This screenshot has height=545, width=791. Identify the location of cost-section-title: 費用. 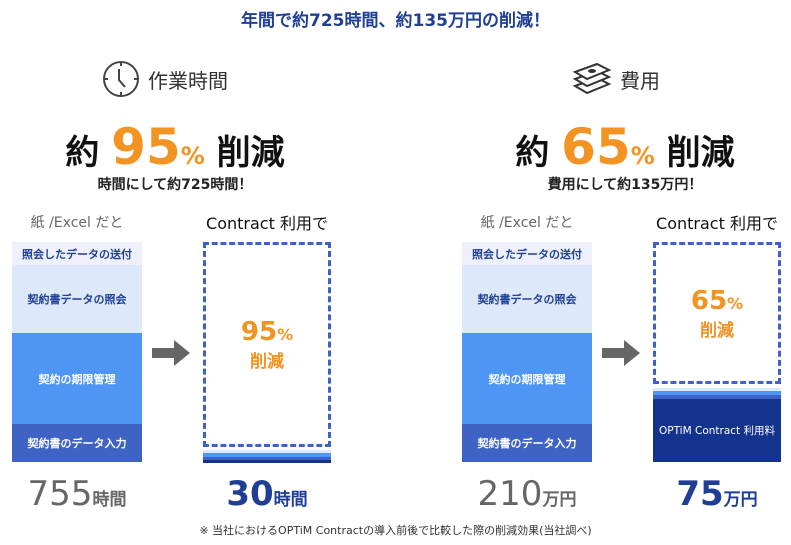
(616, 79).